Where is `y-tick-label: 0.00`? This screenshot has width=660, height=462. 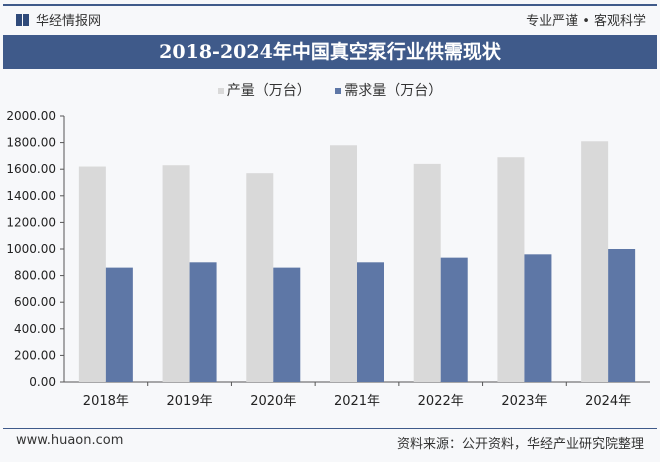 y-tick-label: 0.00 is located at coordinates (42, 382).